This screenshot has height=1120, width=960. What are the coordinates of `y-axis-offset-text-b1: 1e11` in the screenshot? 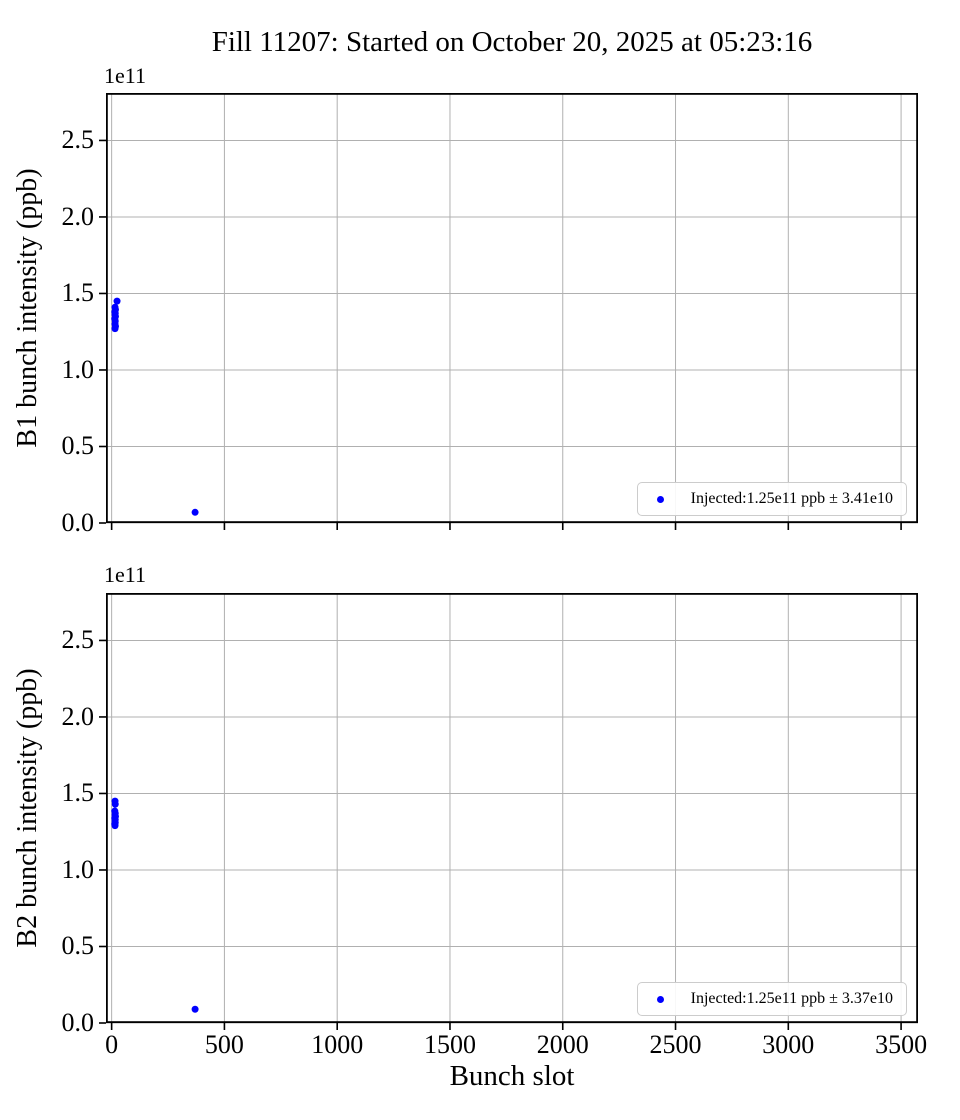 It's located at (125, 75).